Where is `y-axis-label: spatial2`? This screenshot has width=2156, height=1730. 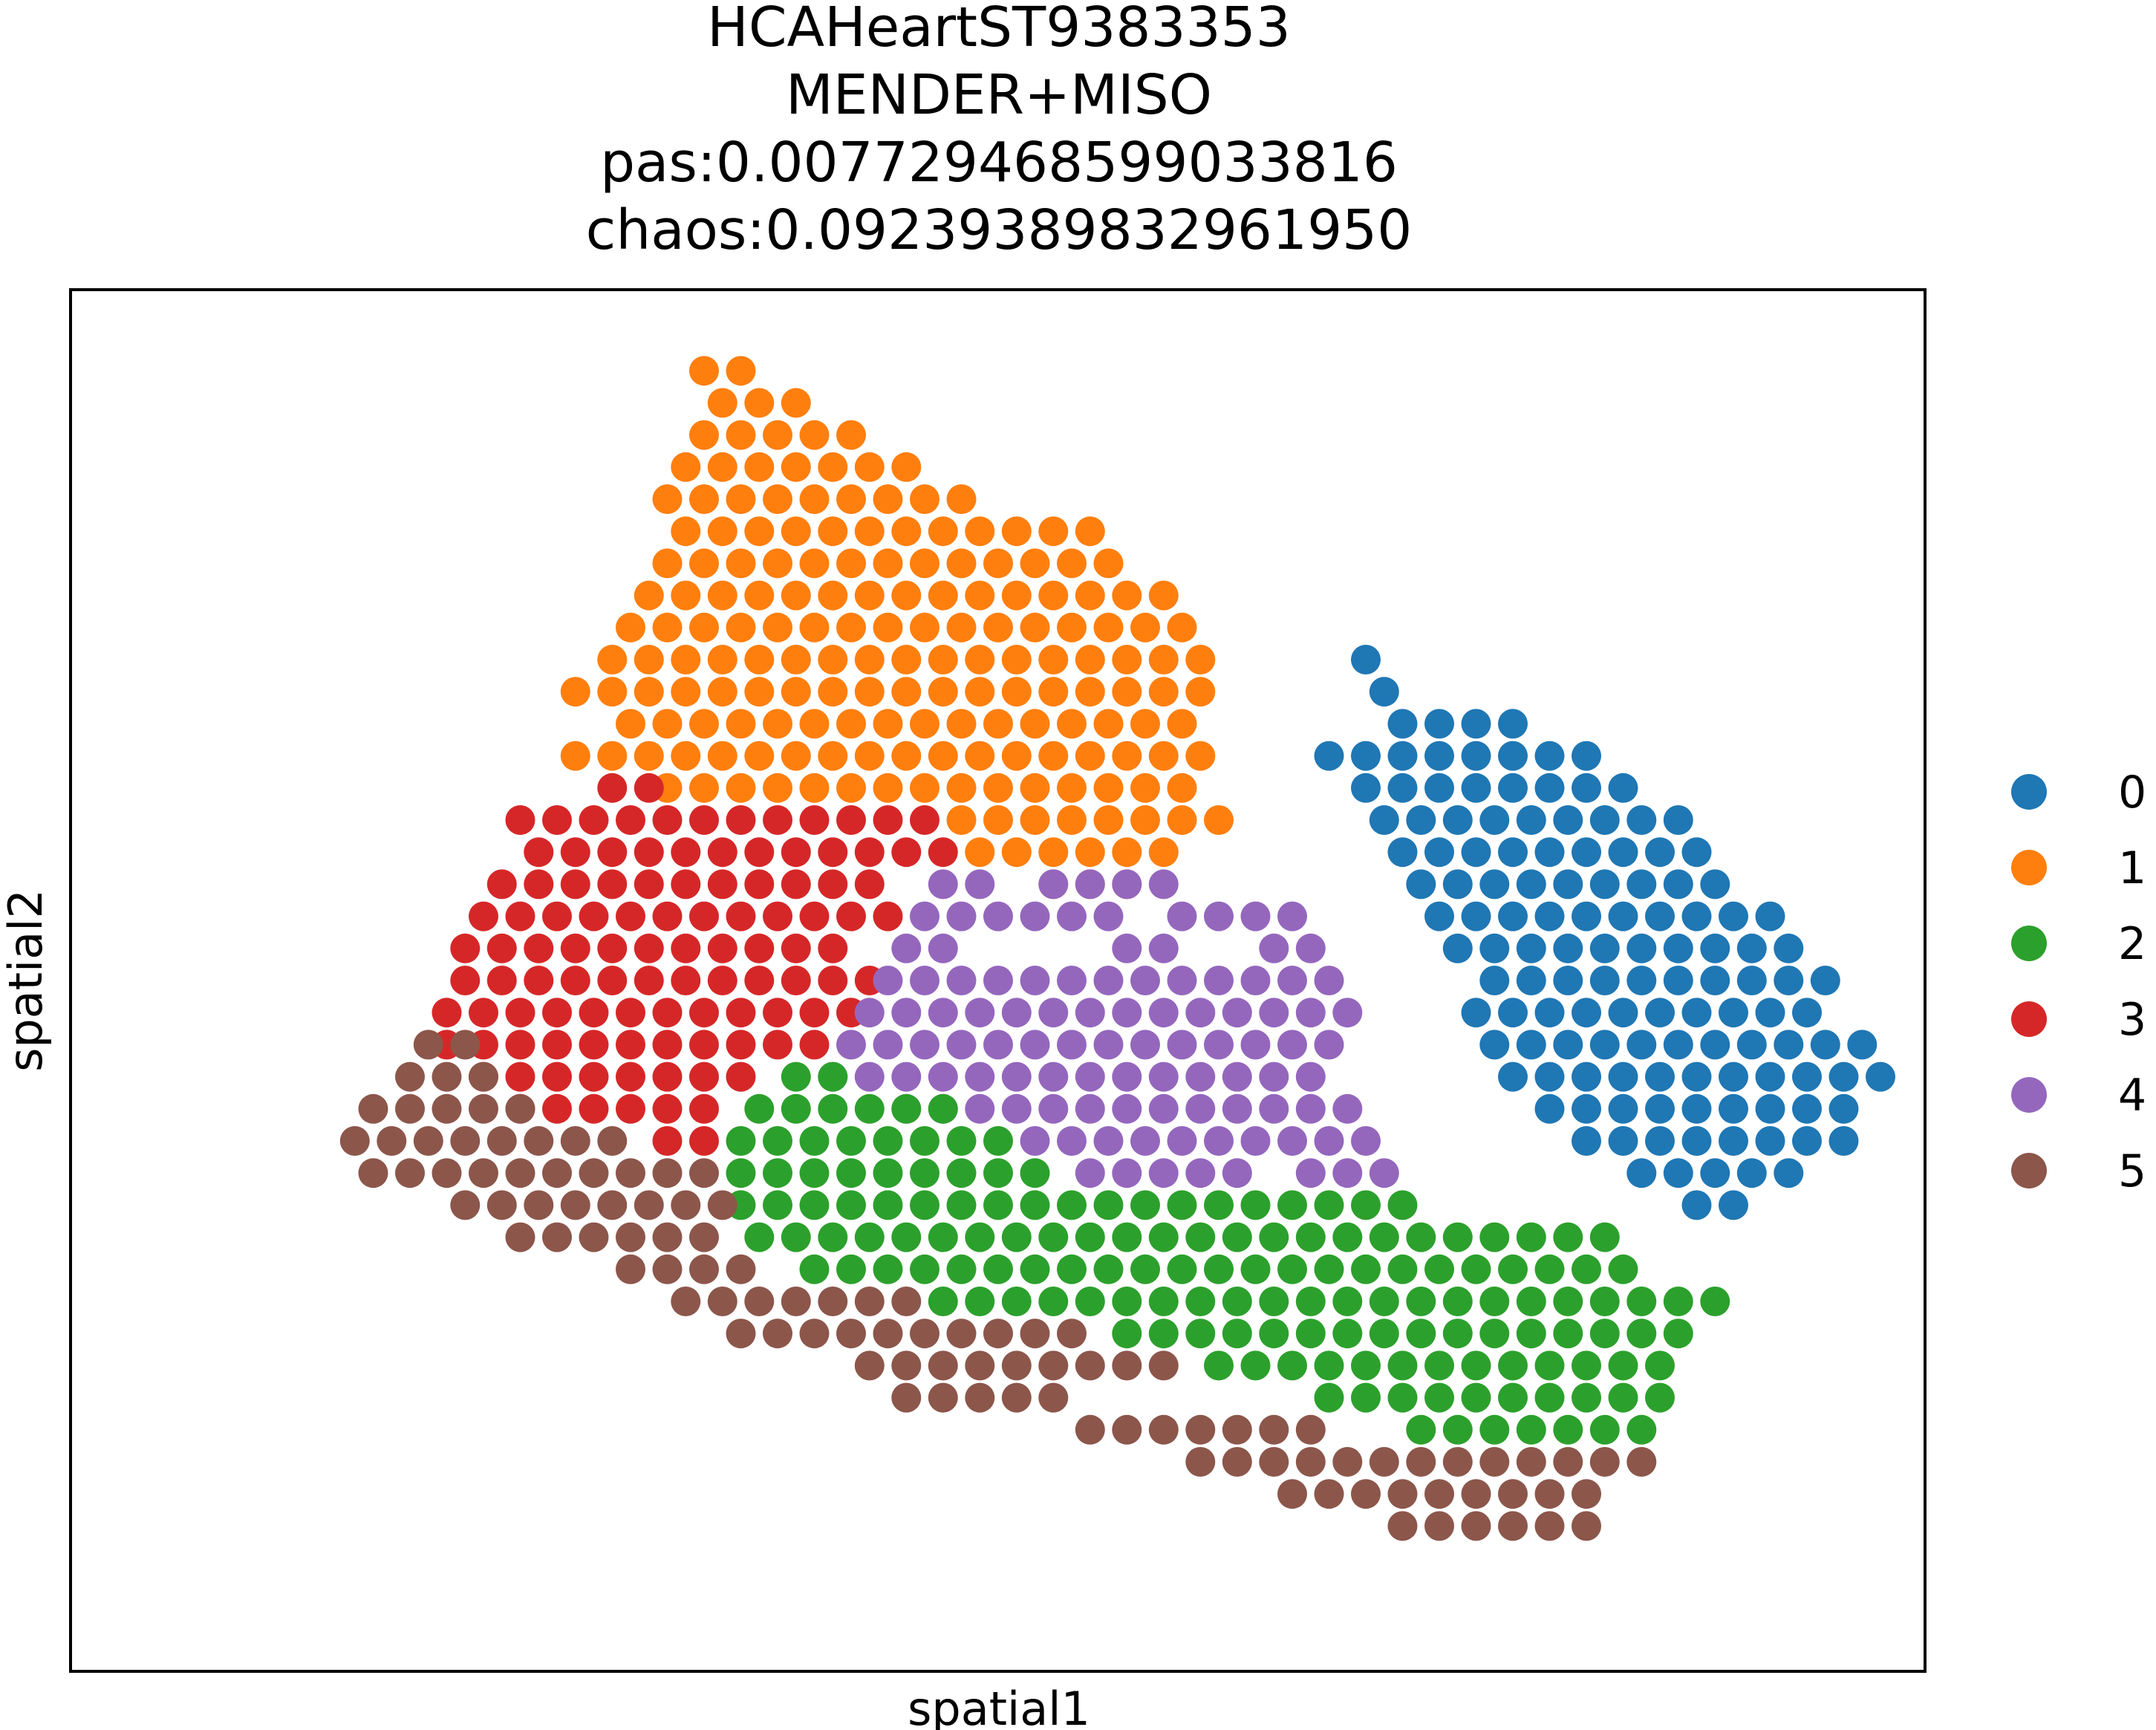 y-axis-label: spatial2 is located at coordinates (26, 980).